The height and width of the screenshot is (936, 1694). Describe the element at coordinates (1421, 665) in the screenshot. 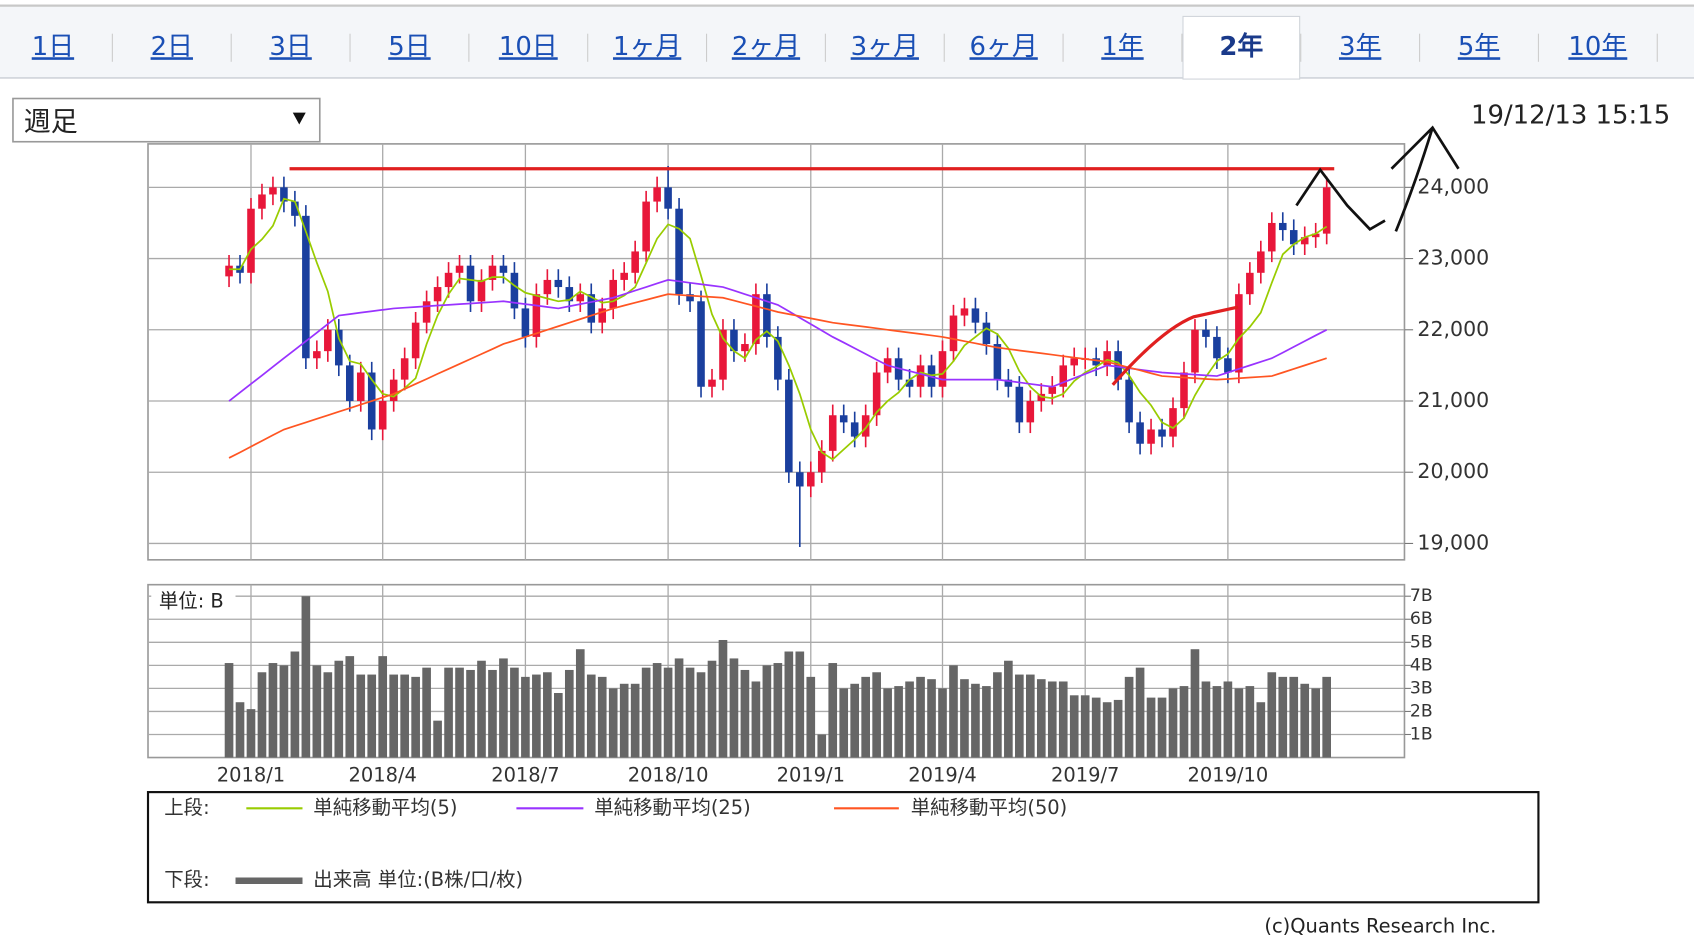

I see `y-tick-label: 4B` at that location.